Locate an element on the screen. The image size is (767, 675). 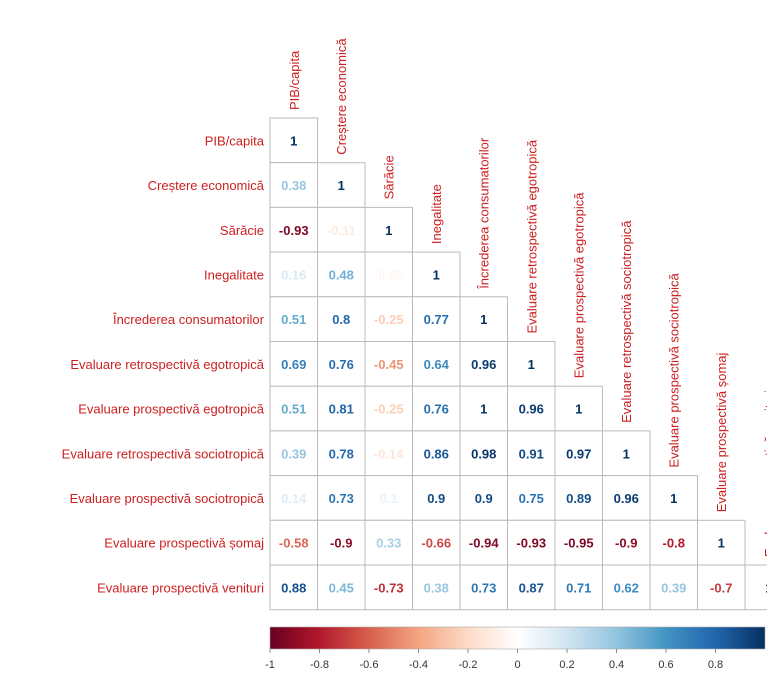
cell-r7-c0 is located at coordinates (293, 453).